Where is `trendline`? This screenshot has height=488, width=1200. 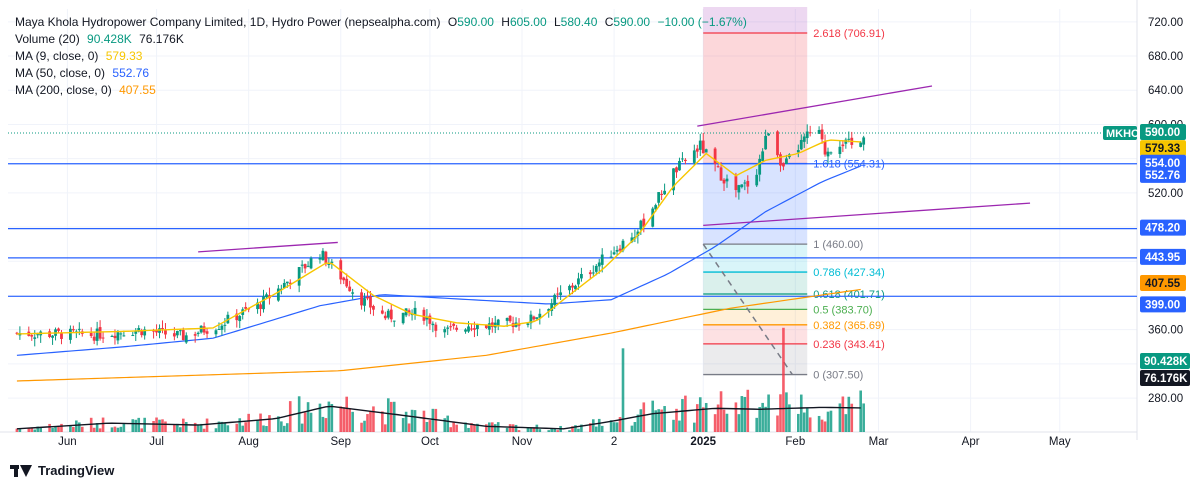
trendline is located at coordinates (815, 106).